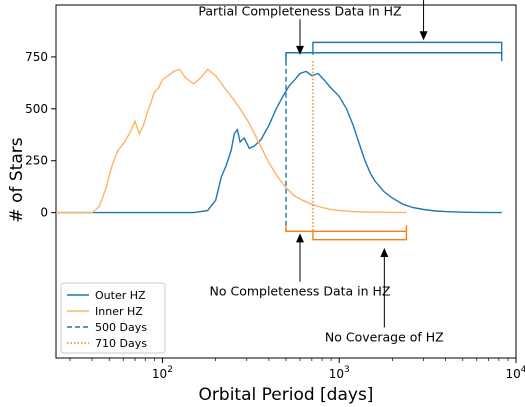 The image size is (525, 407). Describe the element at coordinates (339, 373) in the screenshot. I see `x-tick-label: 10³` at that location.